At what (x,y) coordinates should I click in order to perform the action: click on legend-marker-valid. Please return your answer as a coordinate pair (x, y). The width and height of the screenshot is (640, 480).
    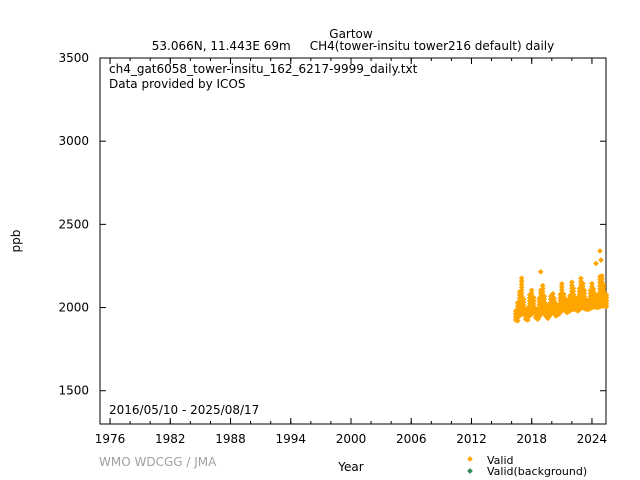
    Looking at the image, I should click on (470, 459).